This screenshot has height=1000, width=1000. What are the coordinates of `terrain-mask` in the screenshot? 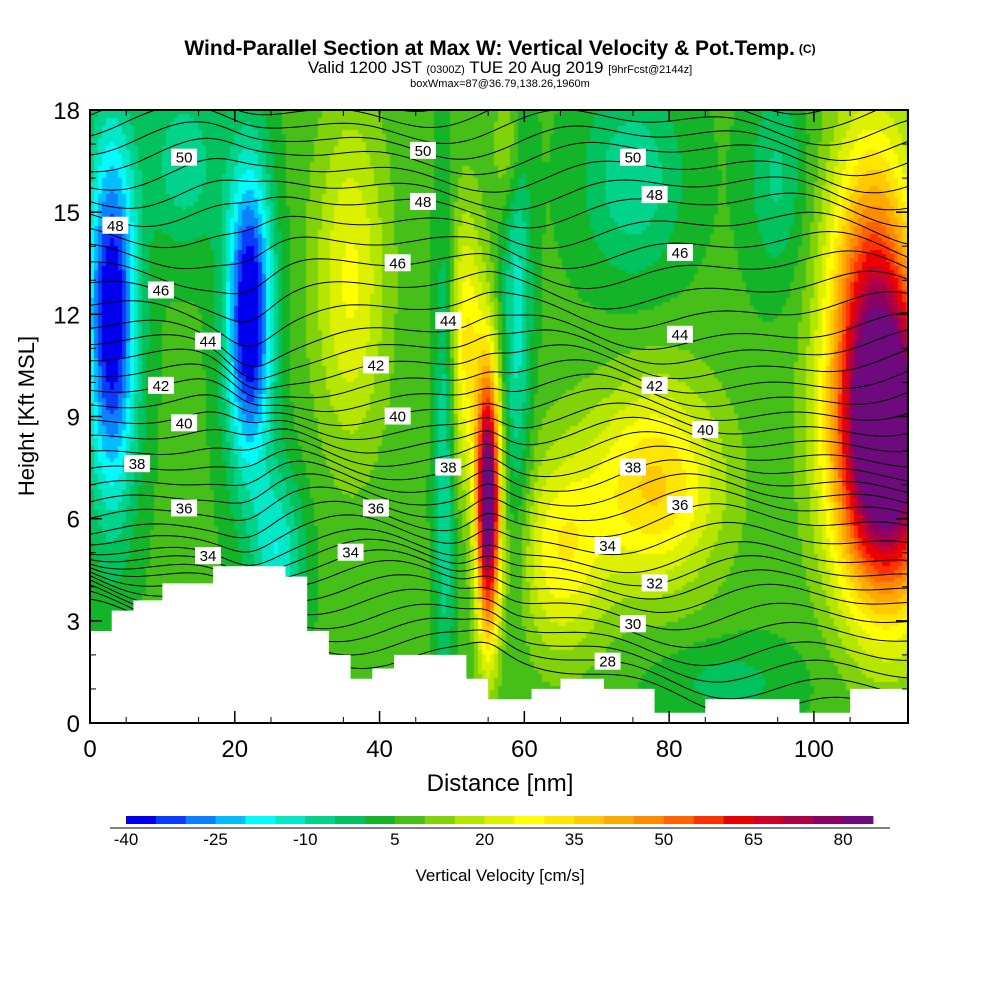 It's located at (499, 644).